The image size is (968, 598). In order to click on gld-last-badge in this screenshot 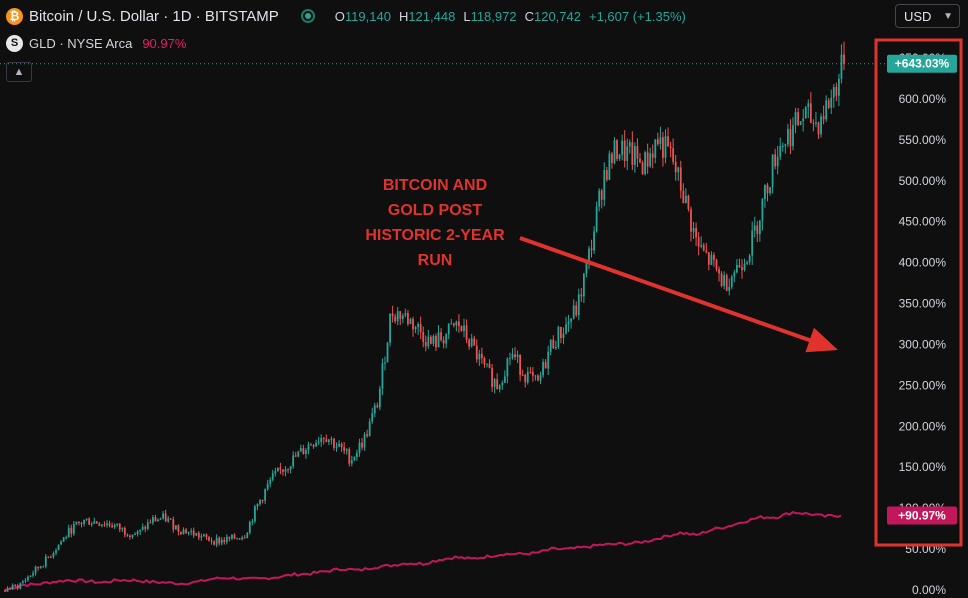, I will do `click(922, 515)`.